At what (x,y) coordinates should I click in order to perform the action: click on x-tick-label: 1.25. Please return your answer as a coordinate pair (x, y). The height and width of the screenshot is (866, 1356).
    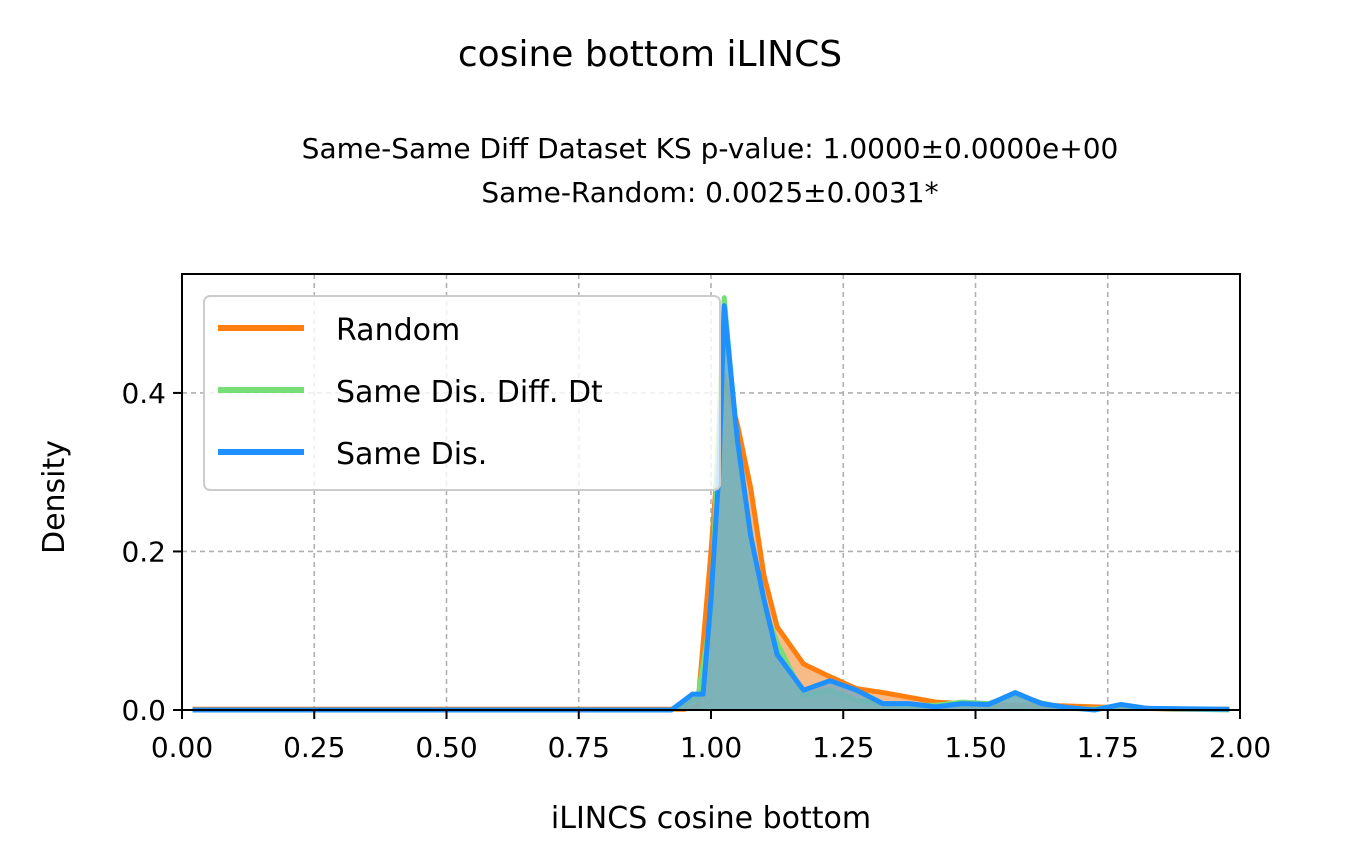
    Looking at the image, I should click on (843, 747).